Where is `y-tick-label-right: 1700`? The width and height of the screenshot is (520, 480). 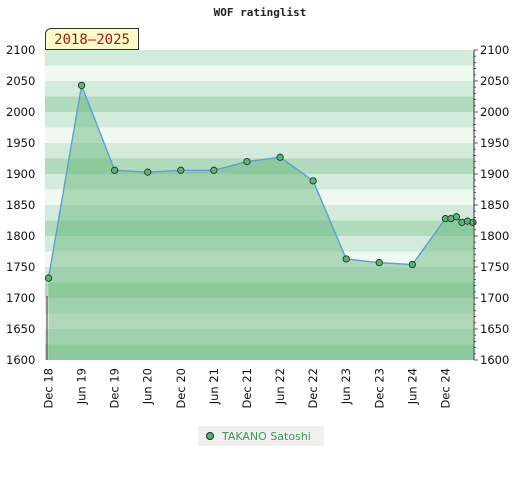 y-tick-label-right: 1700 is located at coordinates (494, 298).